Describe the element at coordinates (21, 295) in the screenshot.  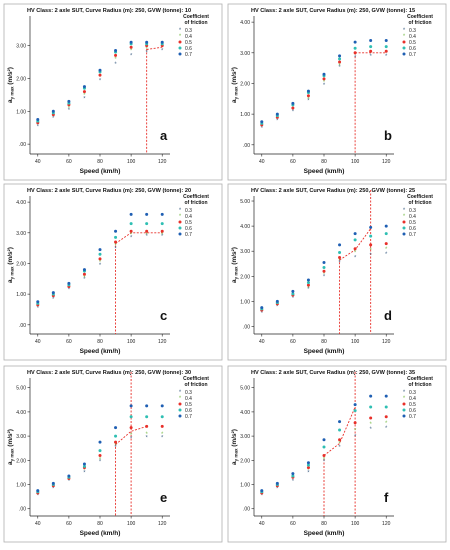
I see `y-tick-label: 1.00` at that location.